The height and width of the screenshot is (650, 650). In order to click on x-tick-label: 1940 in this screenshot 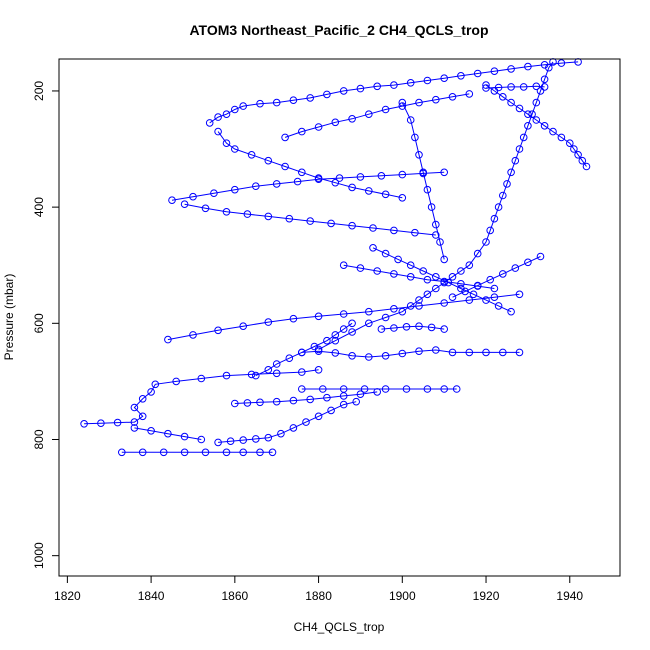, I will do `click(569, 596)`.